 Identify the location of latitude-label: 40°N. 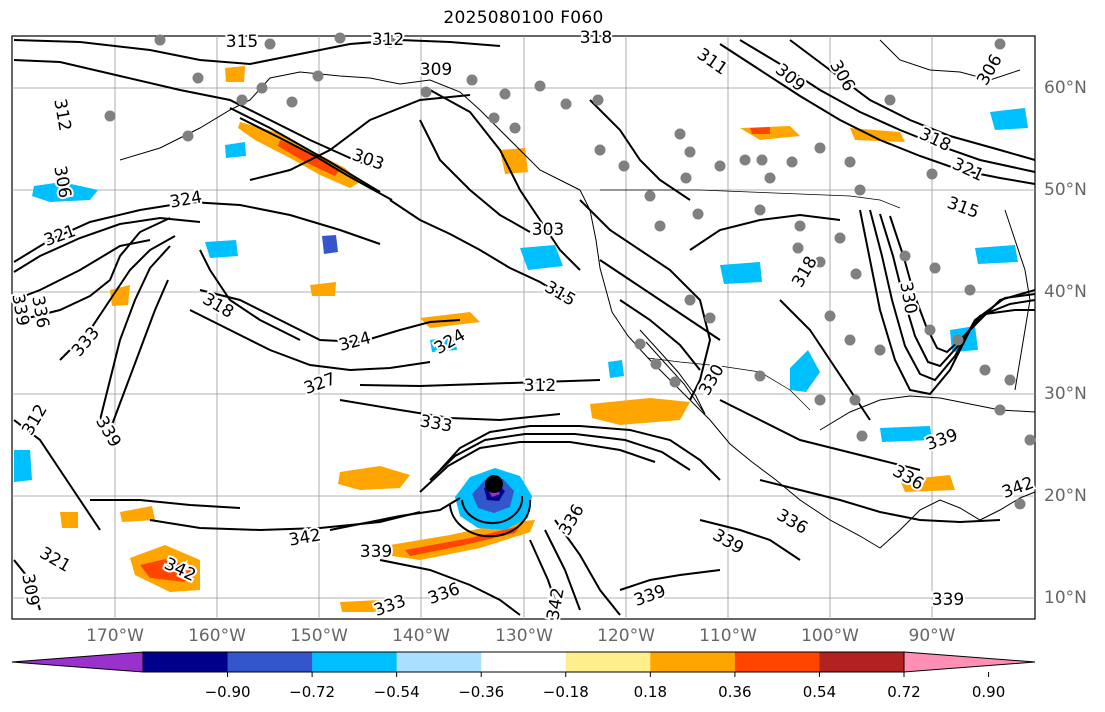
(1065, 292).